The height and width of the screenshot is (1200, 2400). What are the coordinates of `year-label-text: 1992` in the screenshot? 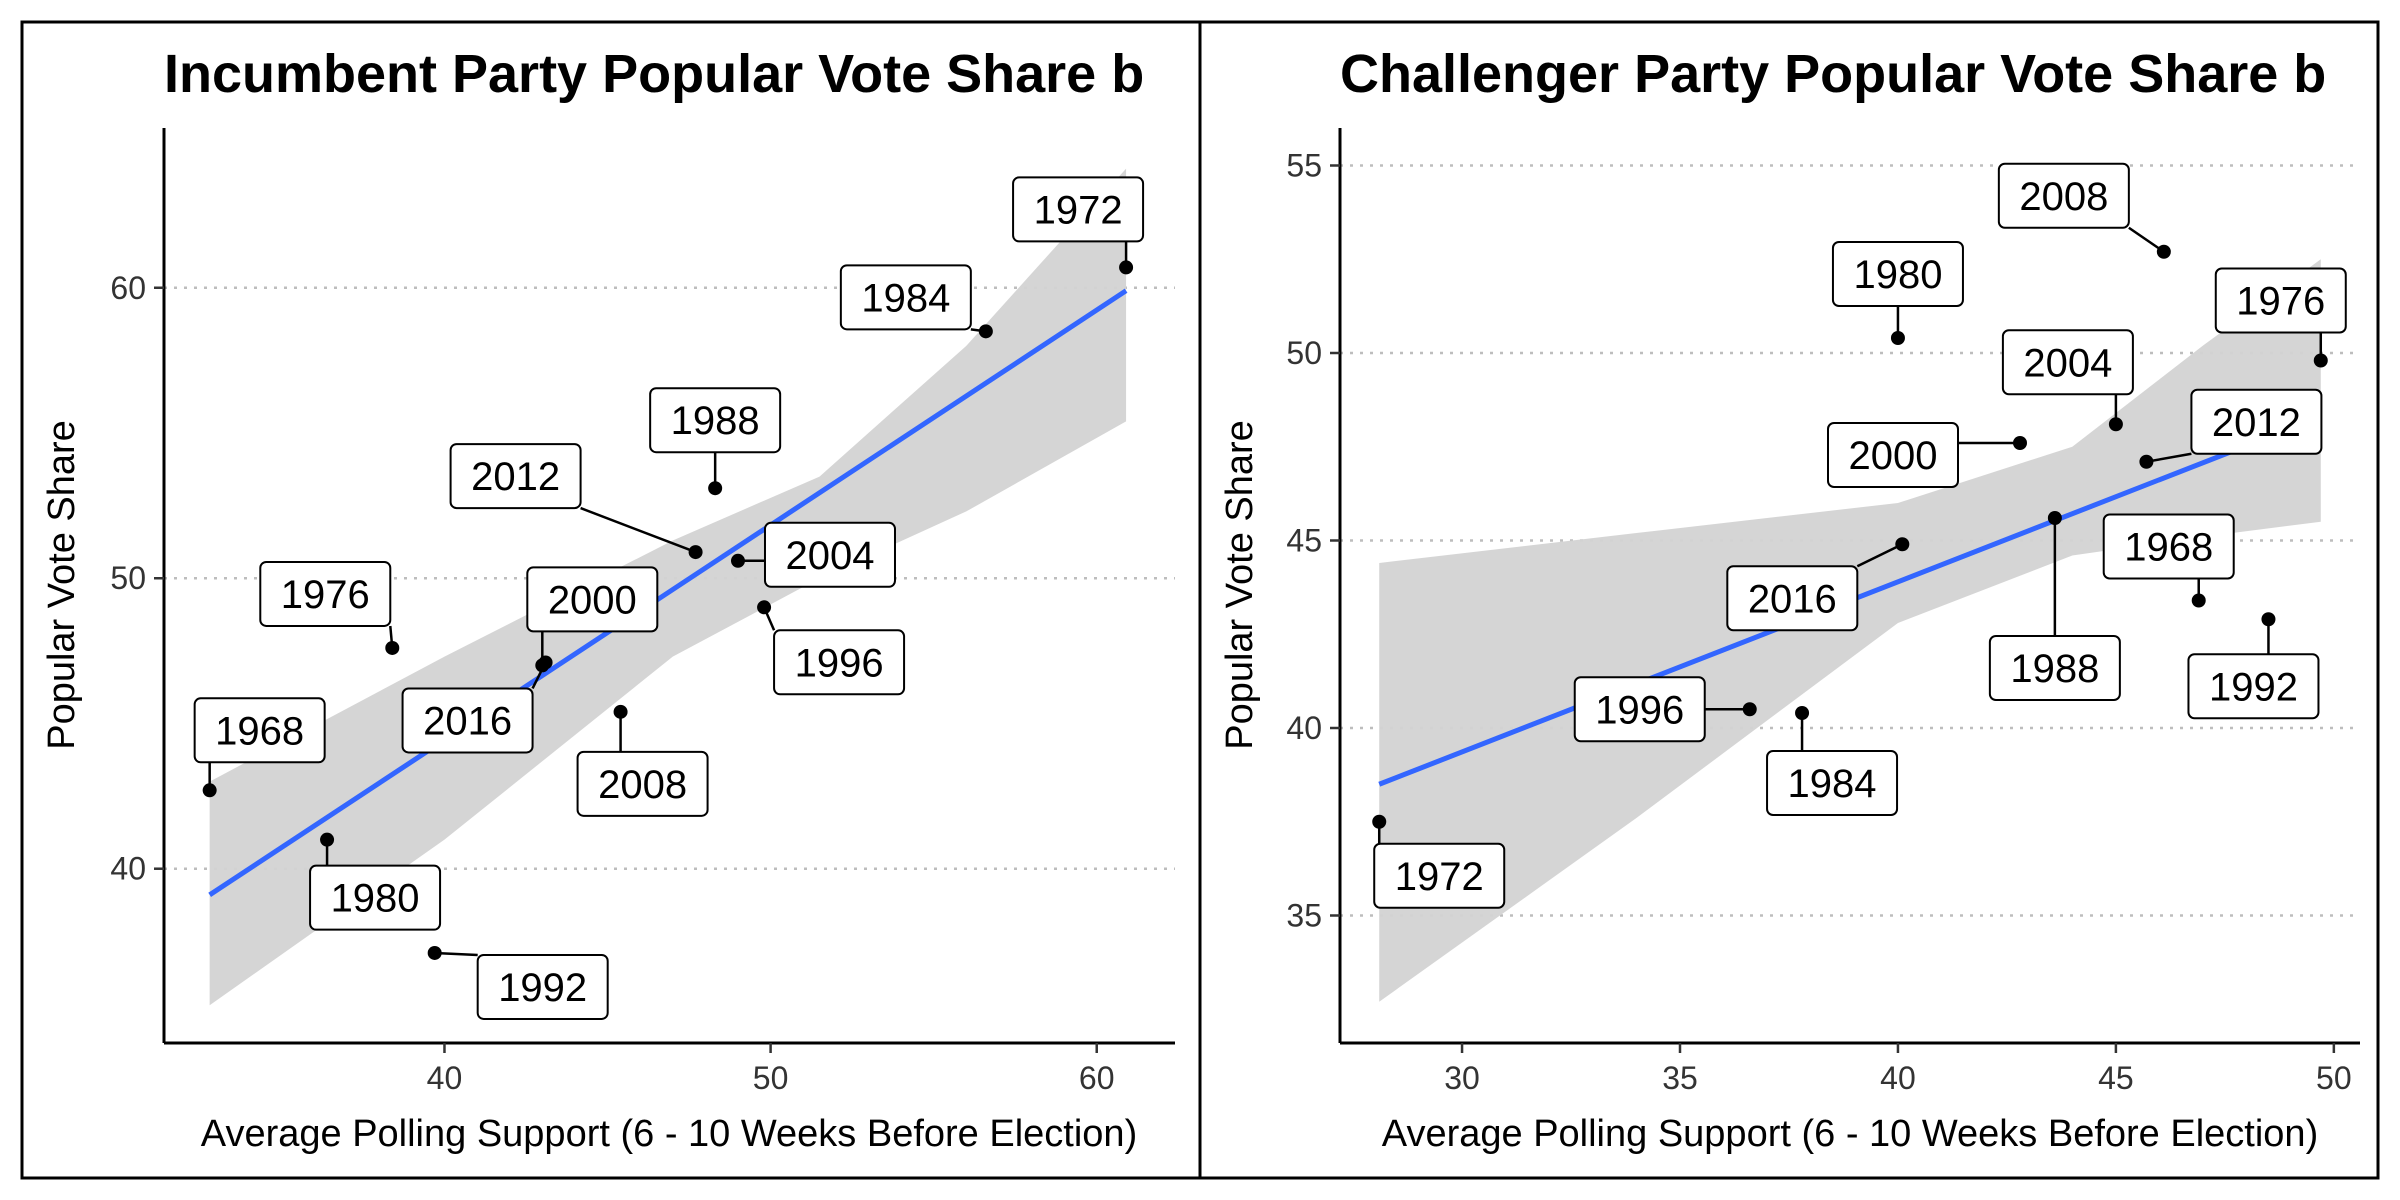 It's located at (542, 988).